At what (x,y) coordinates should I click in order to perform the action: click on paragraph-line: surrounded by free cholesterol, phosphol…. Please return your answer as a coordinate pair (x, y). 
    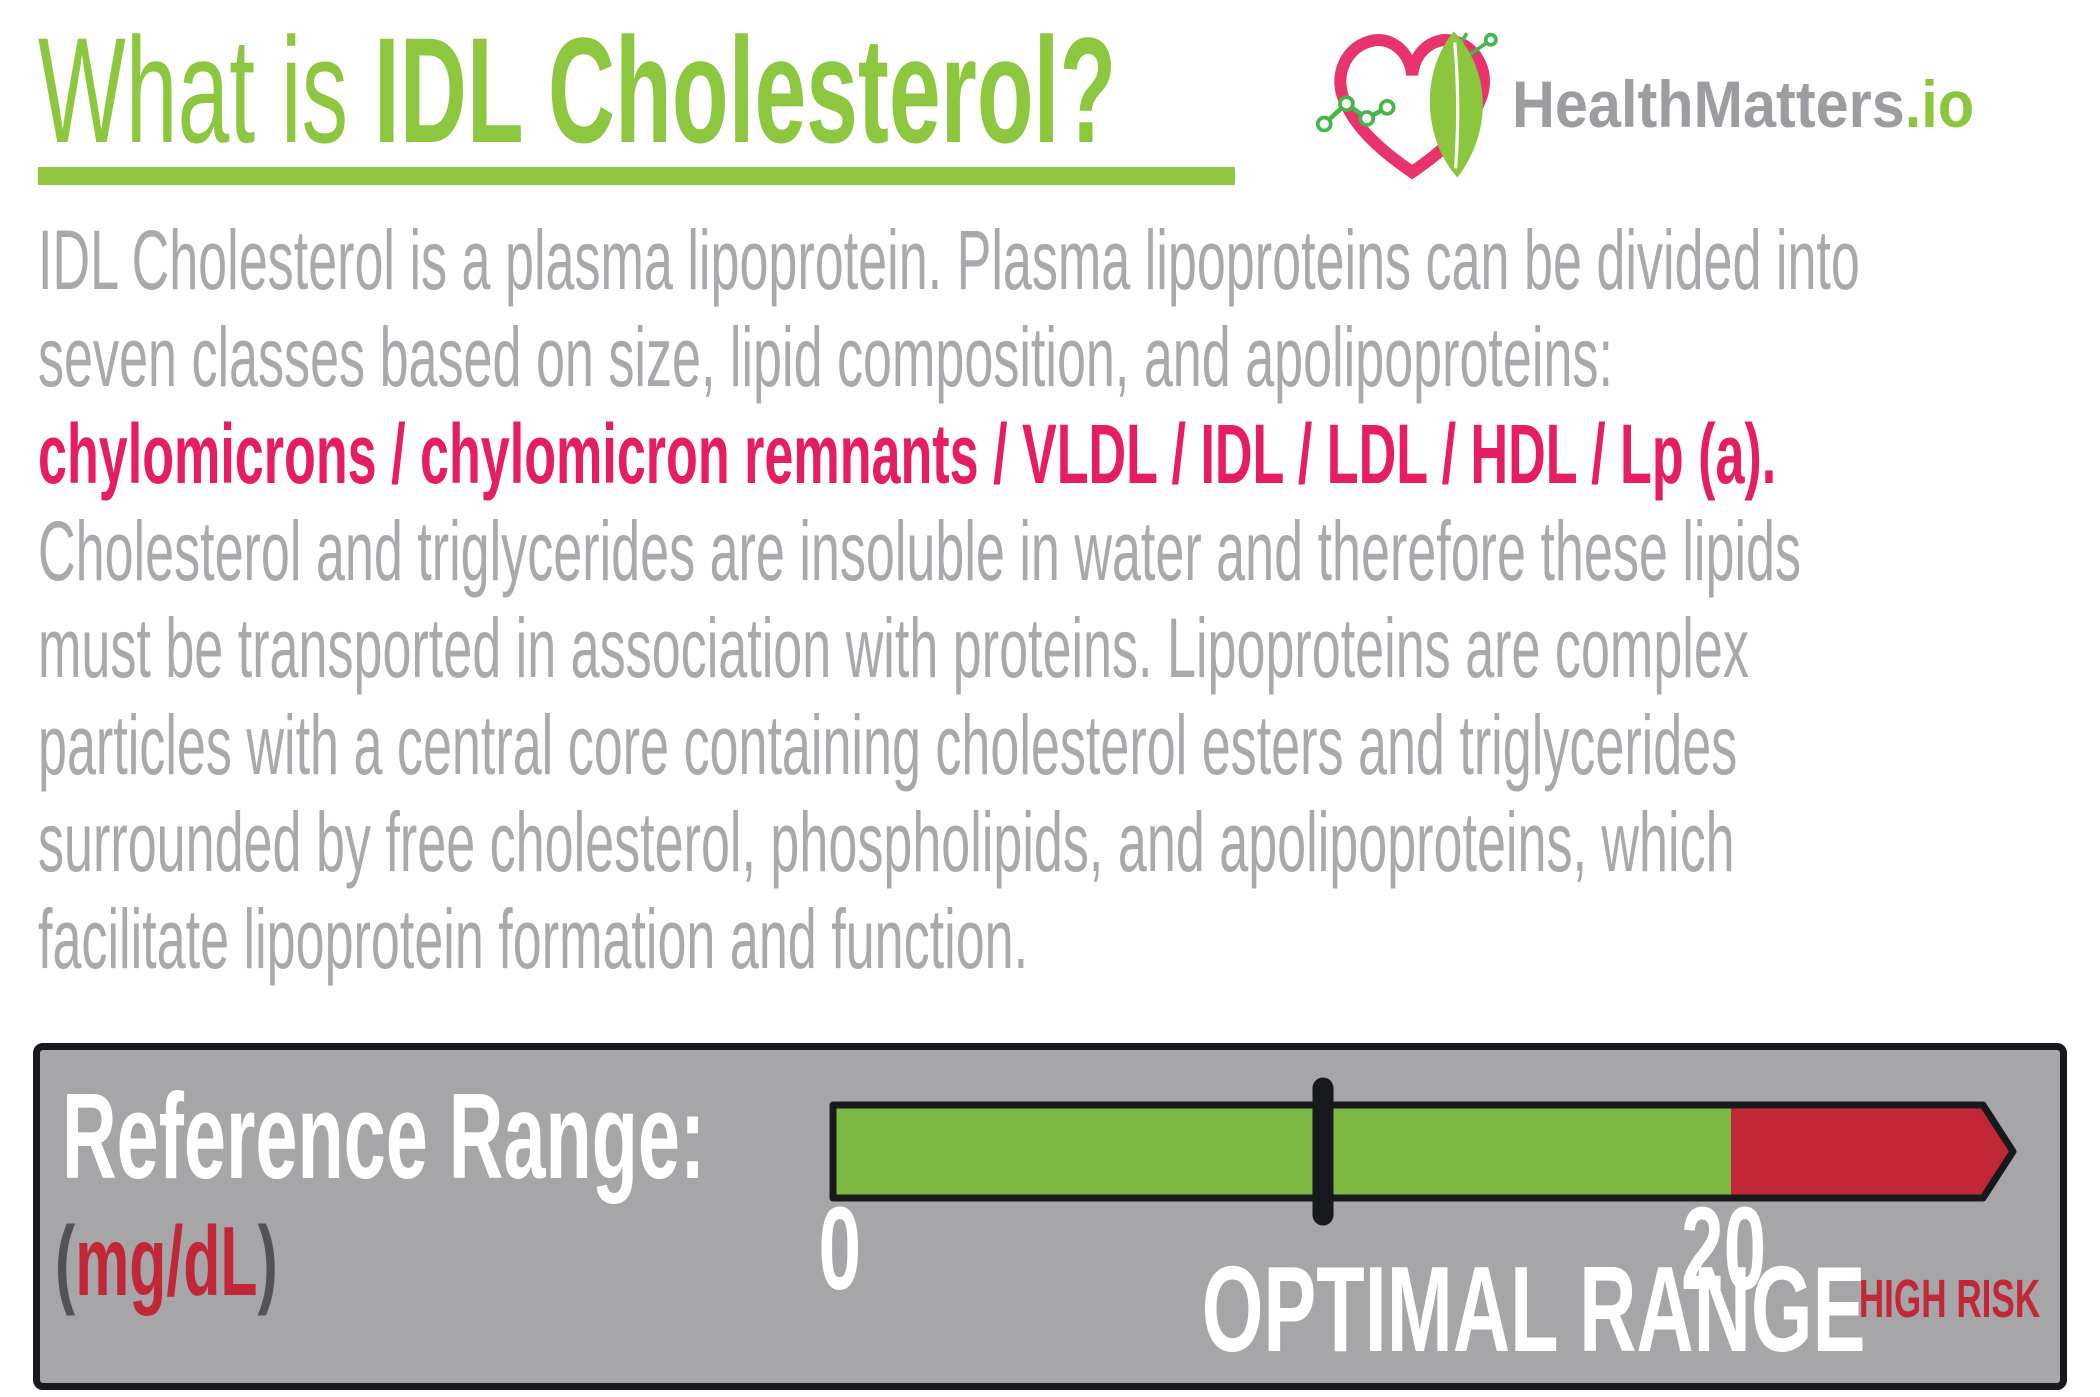
    Looking at the image, I should click on (886, 842).